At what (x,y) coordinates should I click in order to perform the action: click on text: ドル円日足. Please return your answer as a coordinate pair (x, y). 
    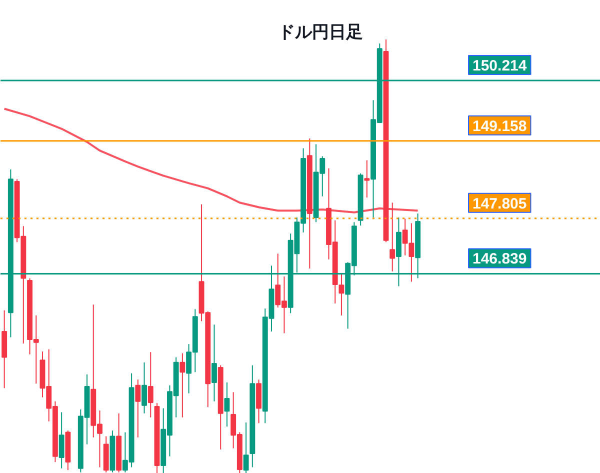
    Looking at the image, I should click on (320, 32).